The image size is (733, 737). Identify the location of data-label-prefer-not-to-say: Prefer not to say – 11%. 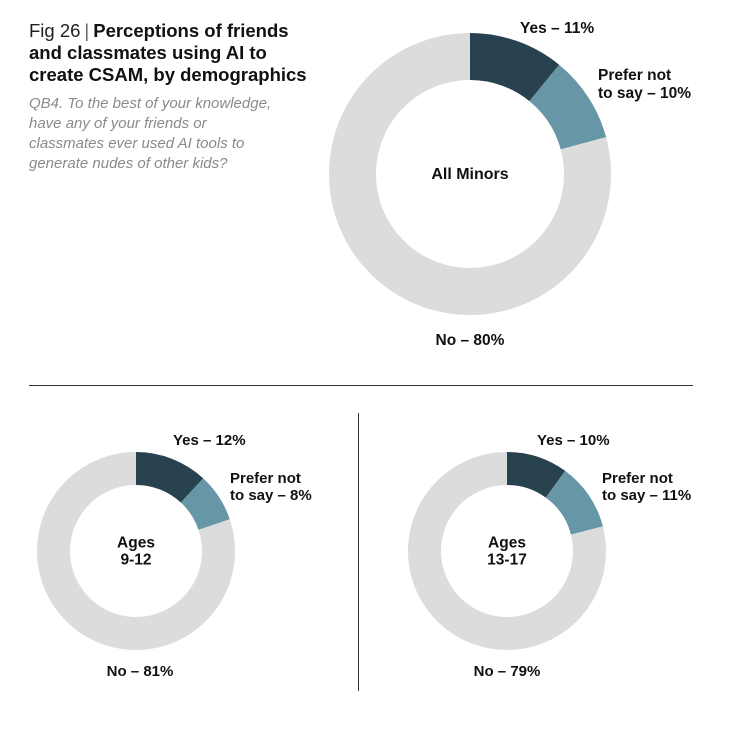
(646, 487).